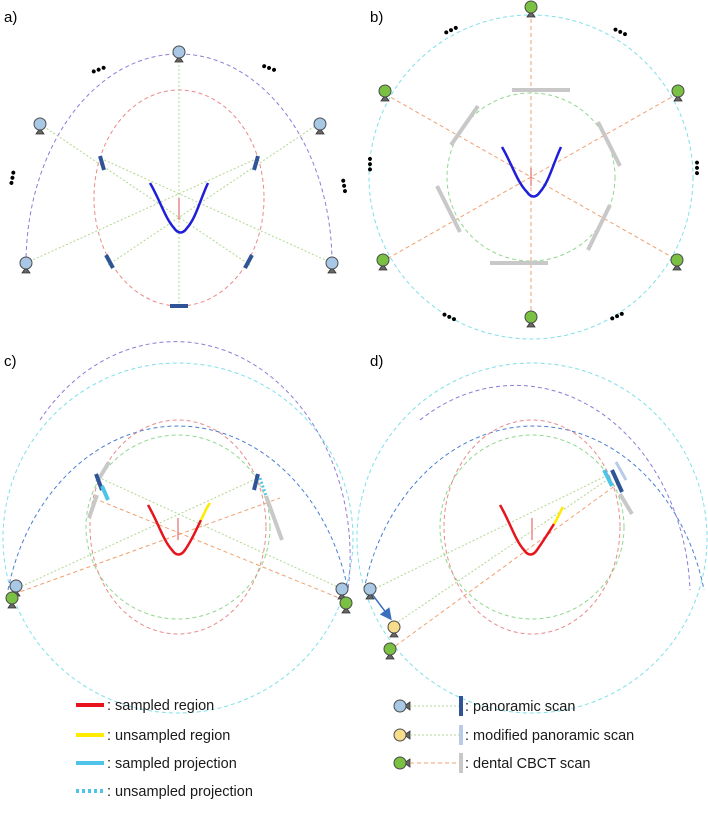  I want to click on panel-b-ellipsis-1: •••, so click(451, 31).